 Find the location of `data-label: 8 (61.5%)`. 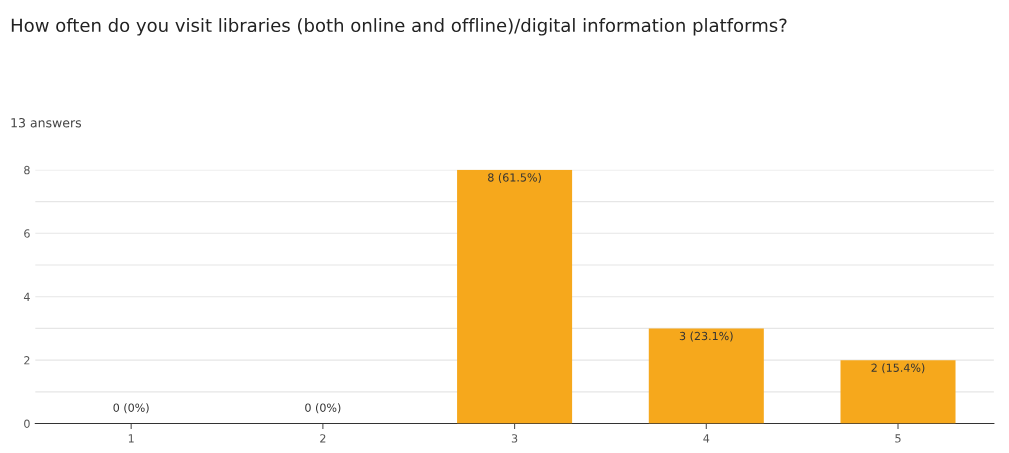

data-label: 8 (61.5%) is located at coordinates (514, 178).